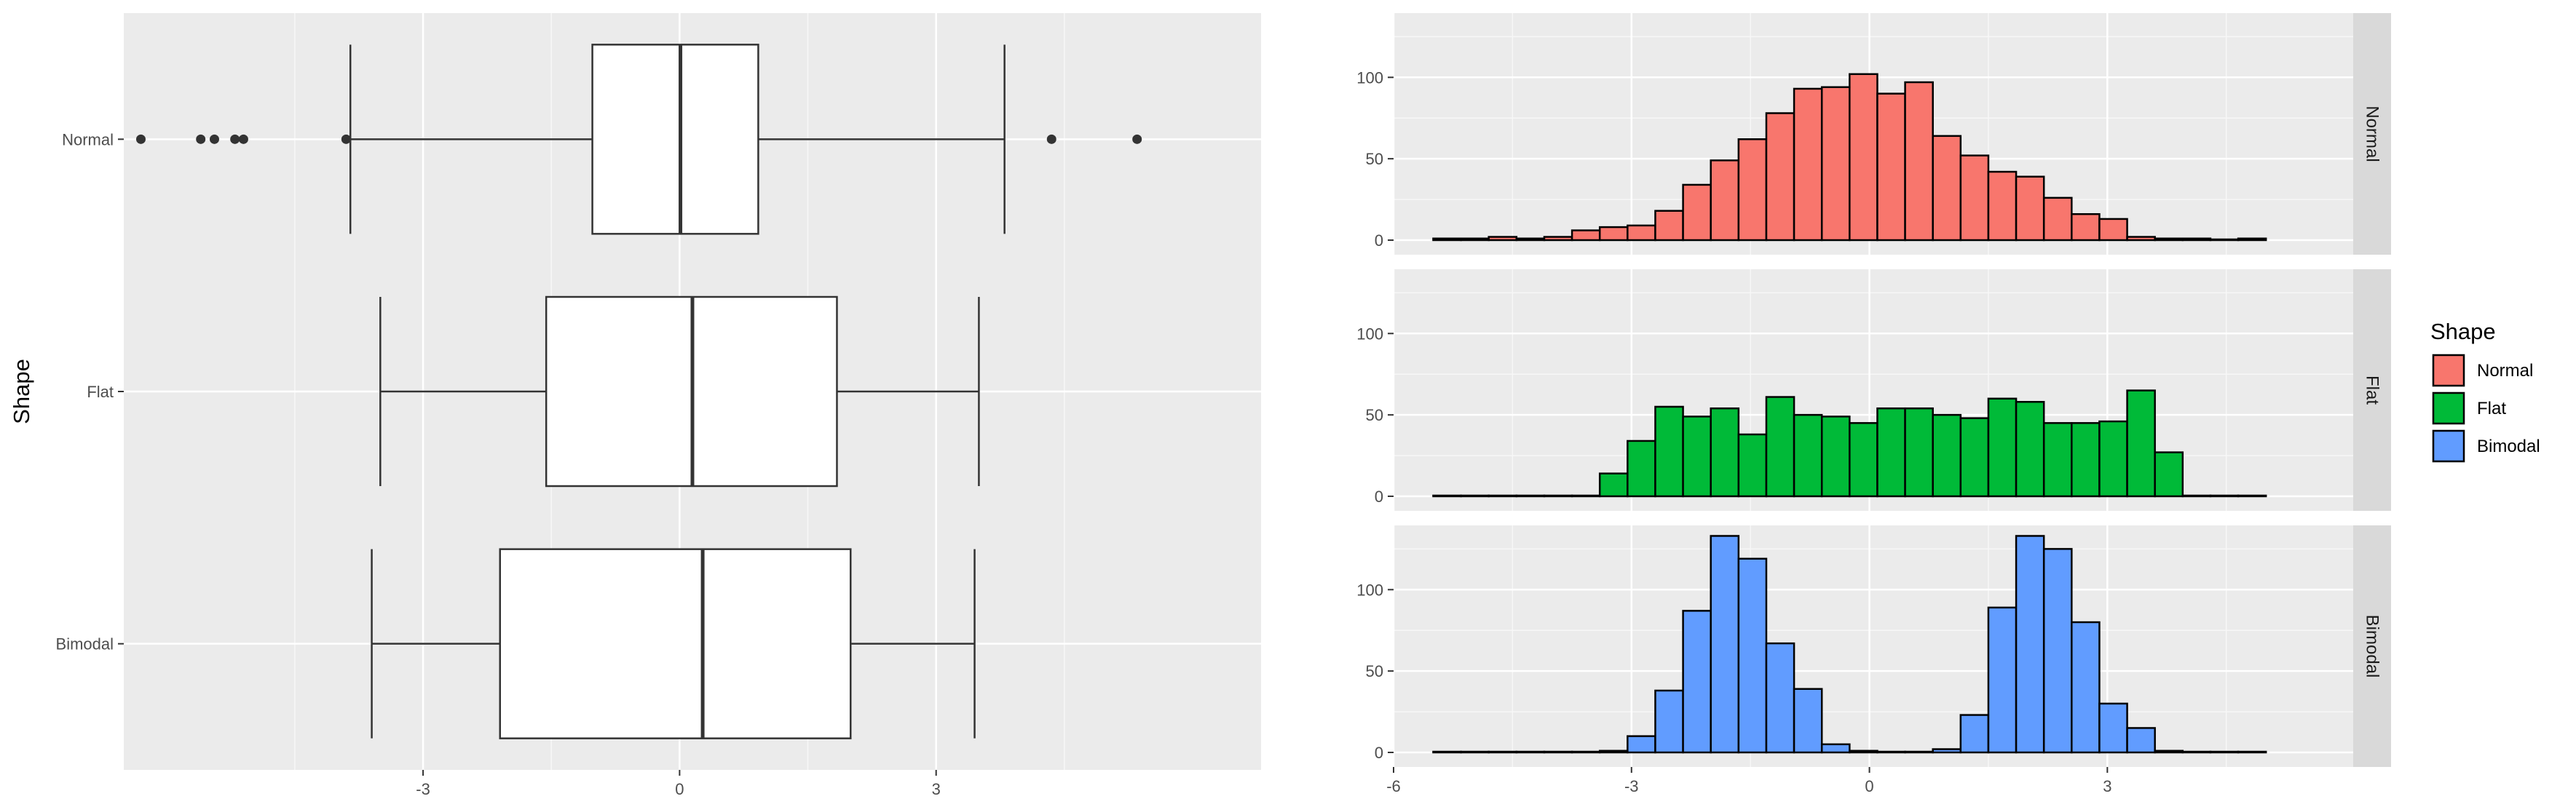 The image size is (2576, 807). Describe the element at coordinates (1632, 786) in the screenshot. I see `x-tick-label: -3` at that location.